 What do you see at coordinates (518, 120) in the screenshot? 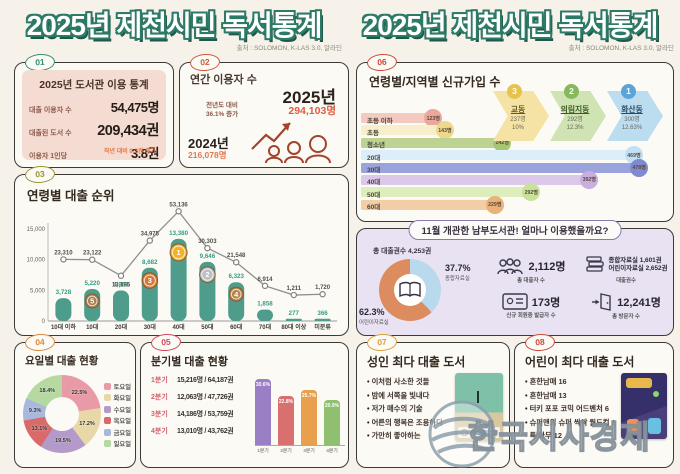
I see `region-count: 237명` at bounding box center [518, 120].